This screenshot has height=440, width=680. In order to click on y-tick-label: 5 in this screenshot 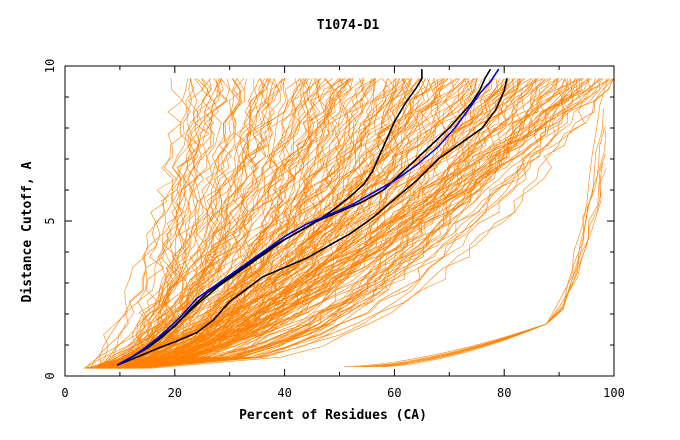, I will do `click(50, 220)`.